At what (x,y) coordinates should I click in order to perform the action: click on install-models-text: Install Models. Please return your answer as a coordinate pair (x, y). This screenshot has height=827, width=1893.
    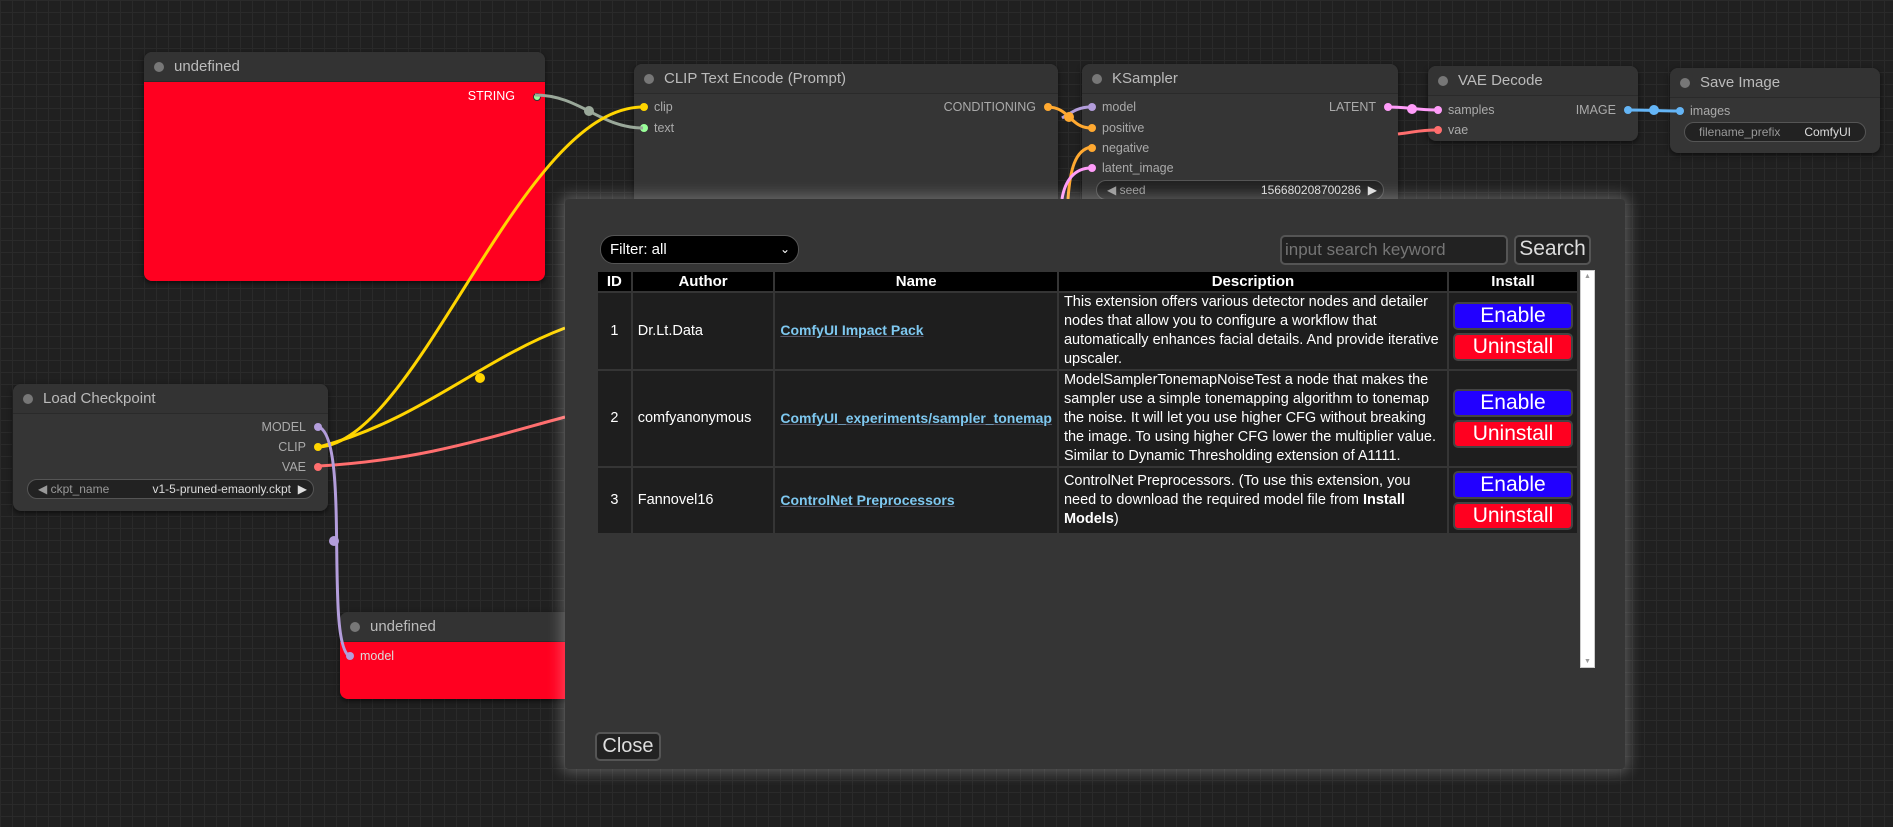
    Looking at the image, I should click on (1234, 509).